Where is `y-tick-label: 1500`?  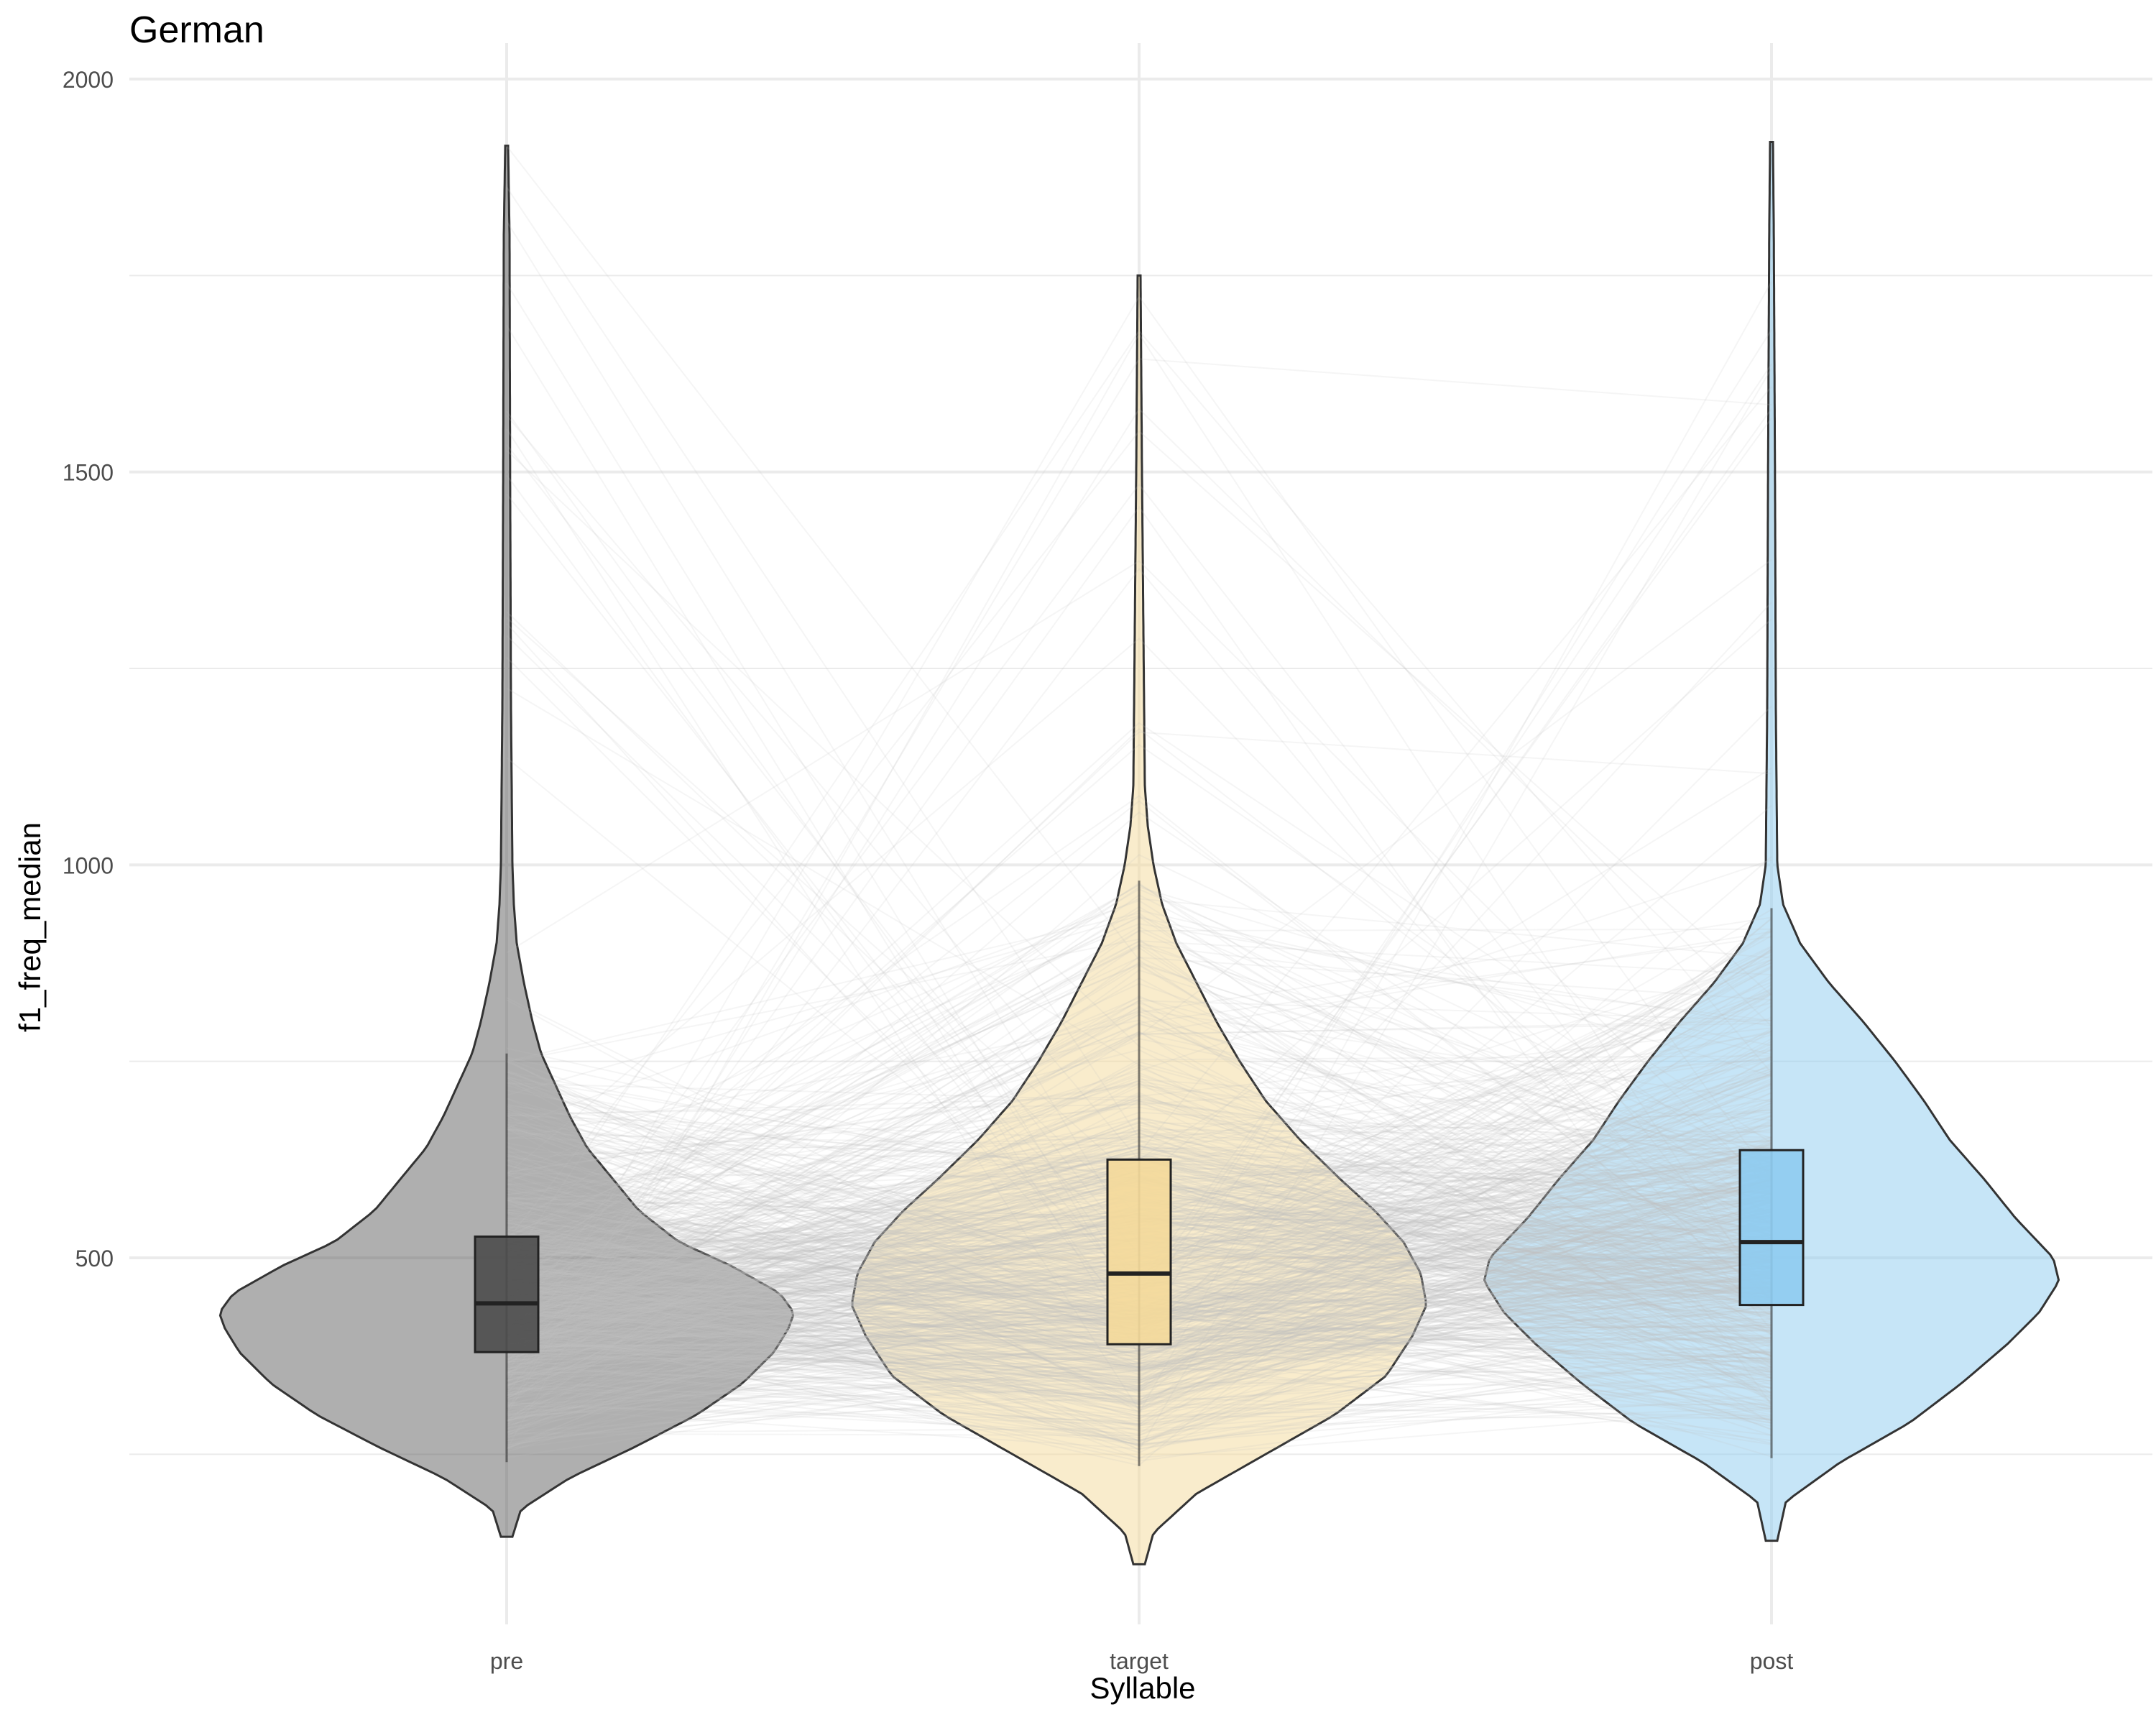 y-tick-label: 1500 is located at coordinates (88, 473).